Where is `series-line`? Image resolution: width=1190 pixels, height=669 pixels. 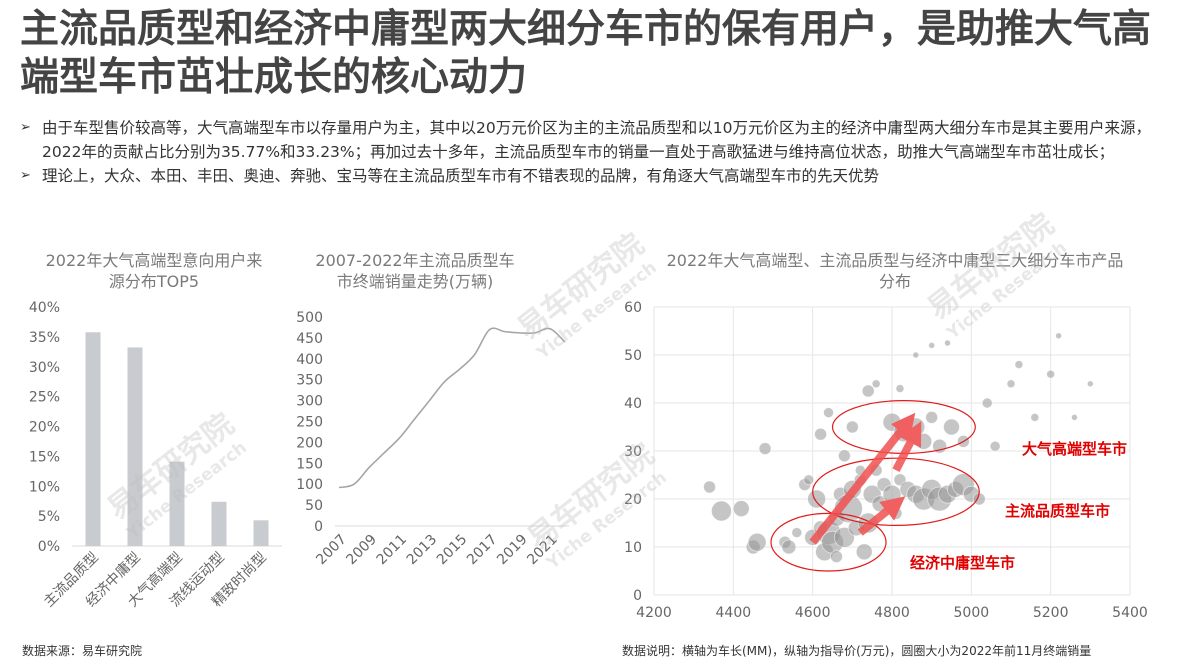
series-line is located at coordinates (452, 408).